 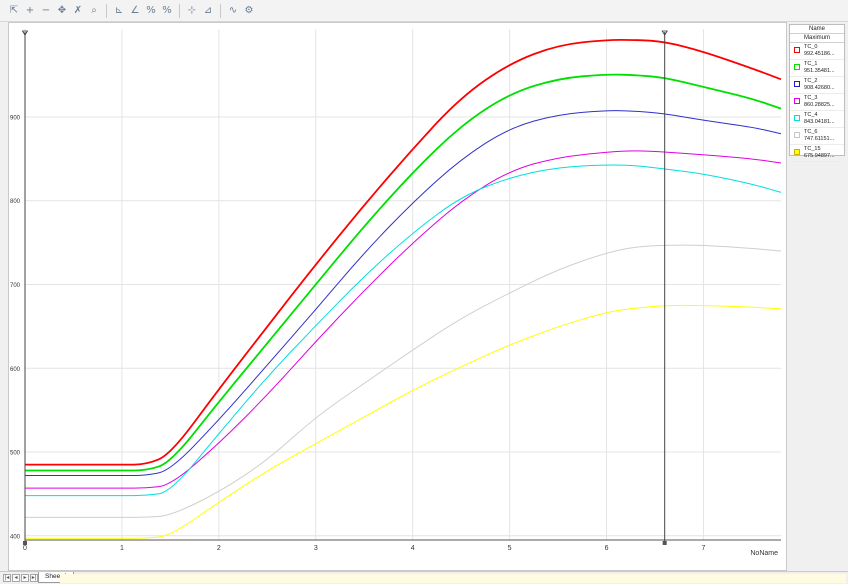 I want to click on toolbar: ⇱ + − ✥ ✗ ⌕ ⊾ ∠%% ⊹ ⊿ ∿ ⚙, so click(x=424, y=11).